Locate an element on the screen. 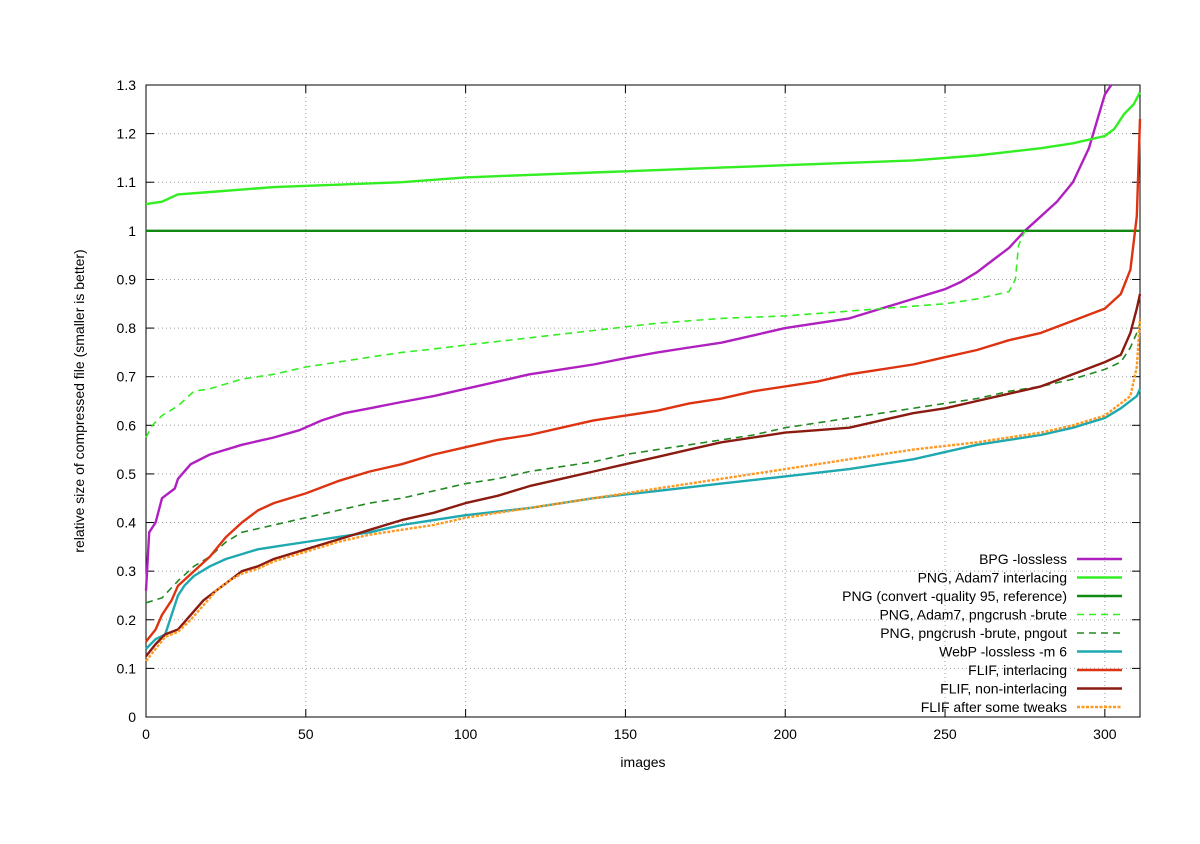 This screenshot has height=844, width=1200. x-tick-label: 200 is located at coordinates (786, 734).